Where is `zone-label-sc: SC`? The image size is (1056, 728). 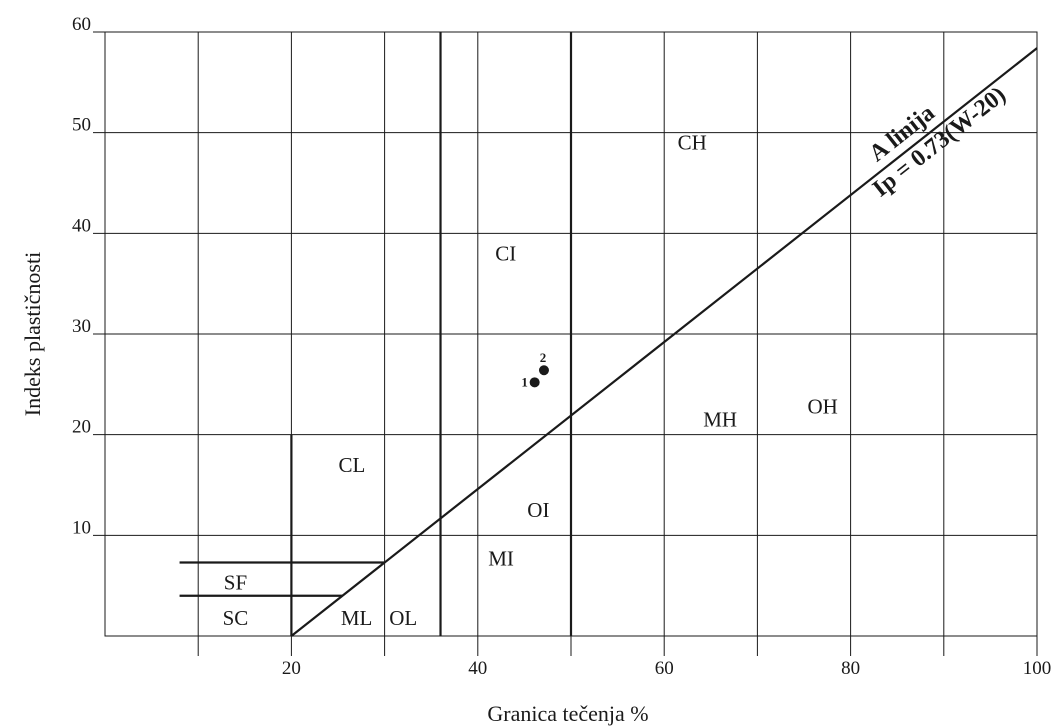 zone-label-sc: SC is located at coordinates (236, 618).